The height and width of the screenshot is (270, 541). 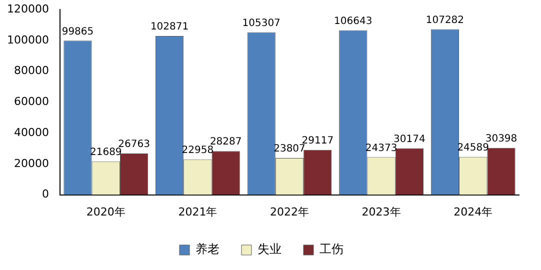 I want to click on x-tick-label: 2022年, so click(x=289, y=211).